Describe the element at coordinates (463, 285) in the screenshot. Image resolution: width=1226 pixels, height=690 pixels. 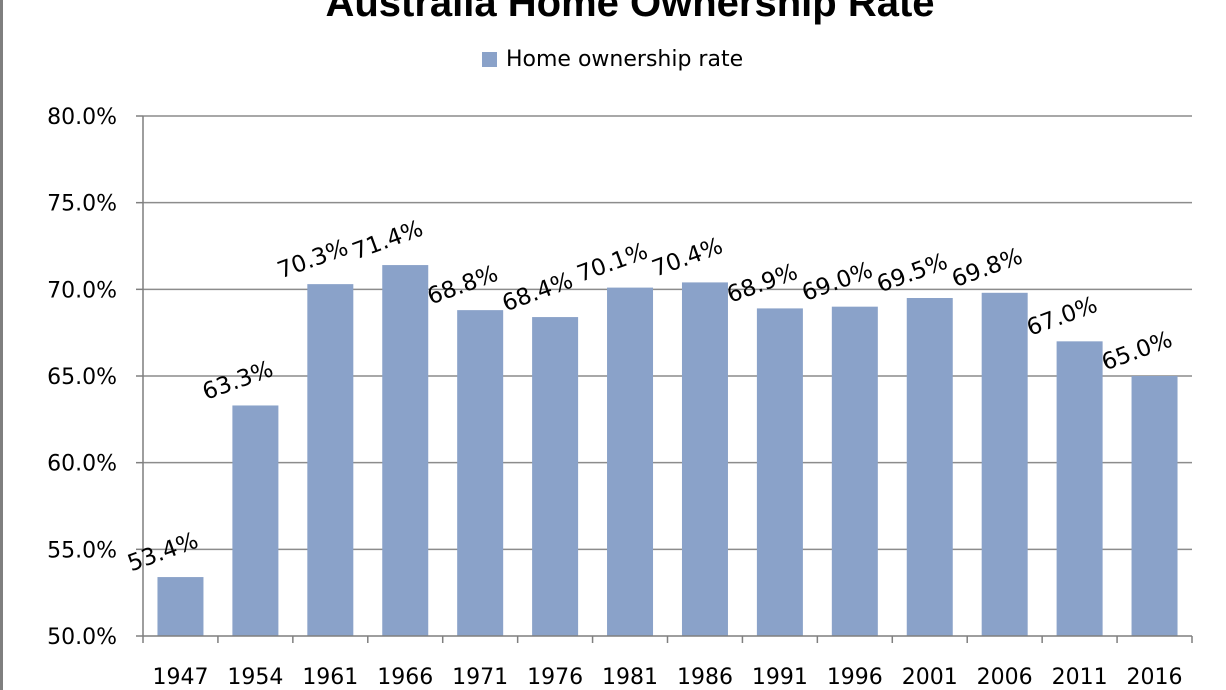
I see `data-label: 68.8%` at that location.